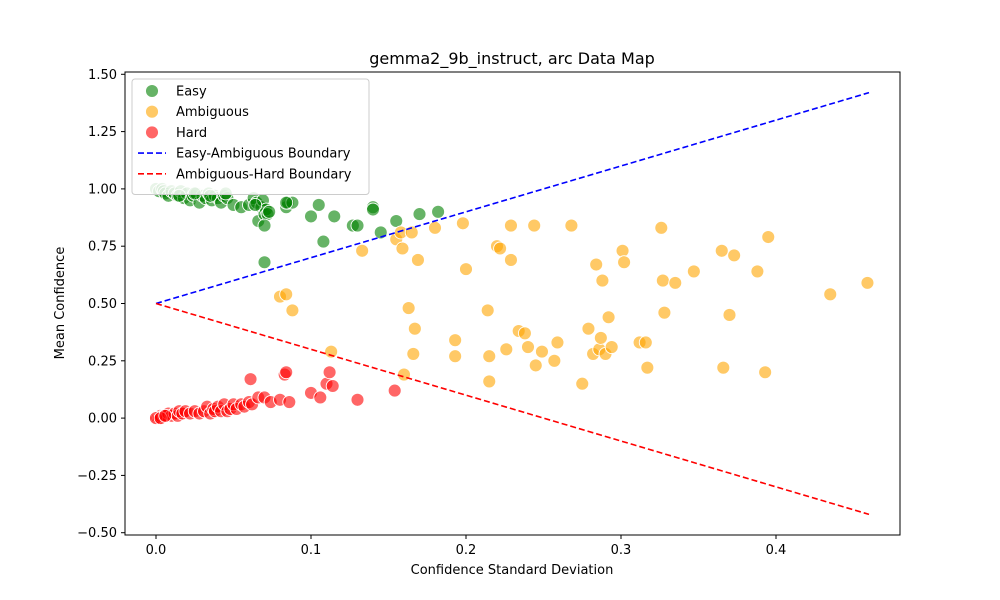 The width and height of the screenshot is (1000, 600). Describe the element at coordinates (263, 154) in the screenshot. I see `legend-easy-ambiguous-boundary-label: Easy-Ambiguous Boundary` at that location.